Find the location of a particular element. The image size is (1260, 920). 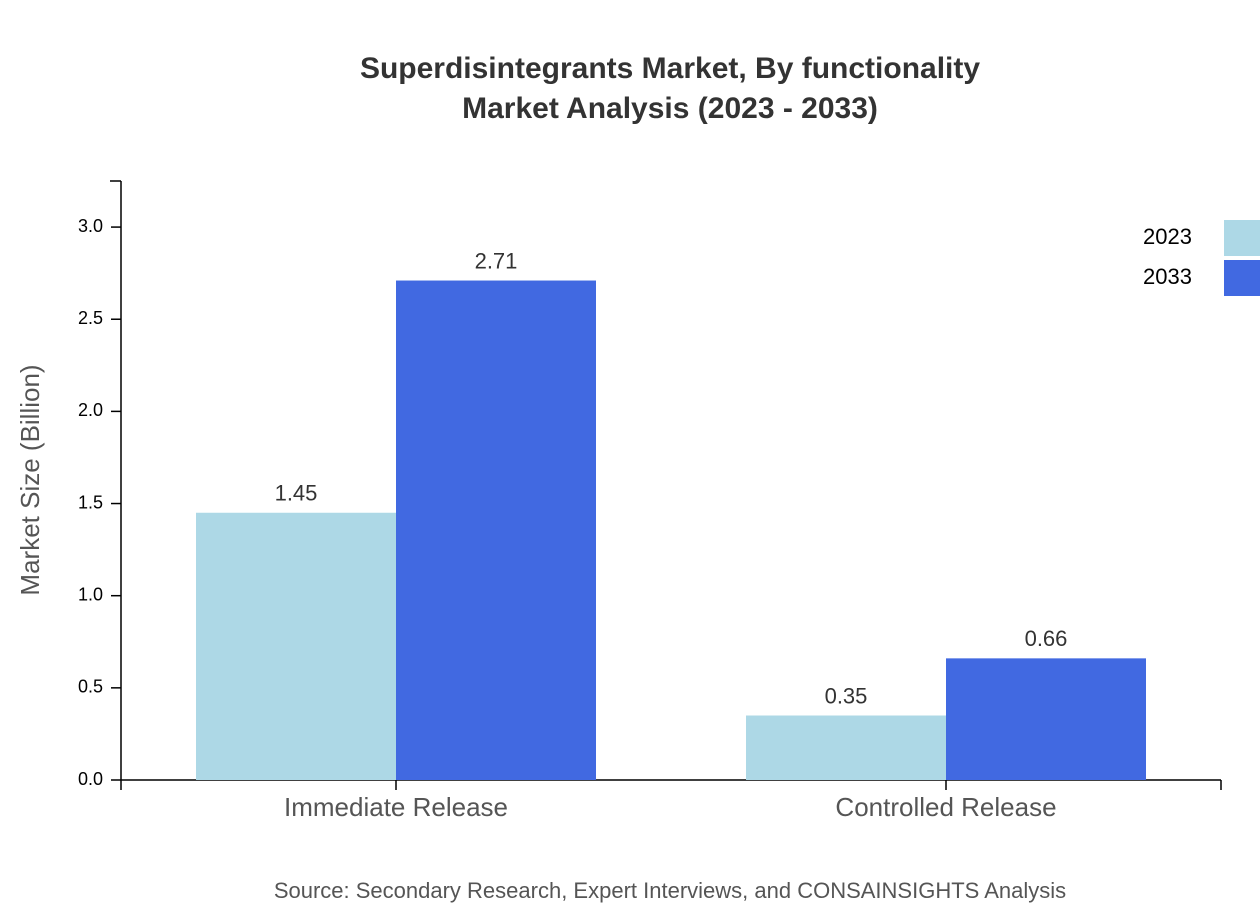

value-label: 0.35 is located at coordinates (846, 695).